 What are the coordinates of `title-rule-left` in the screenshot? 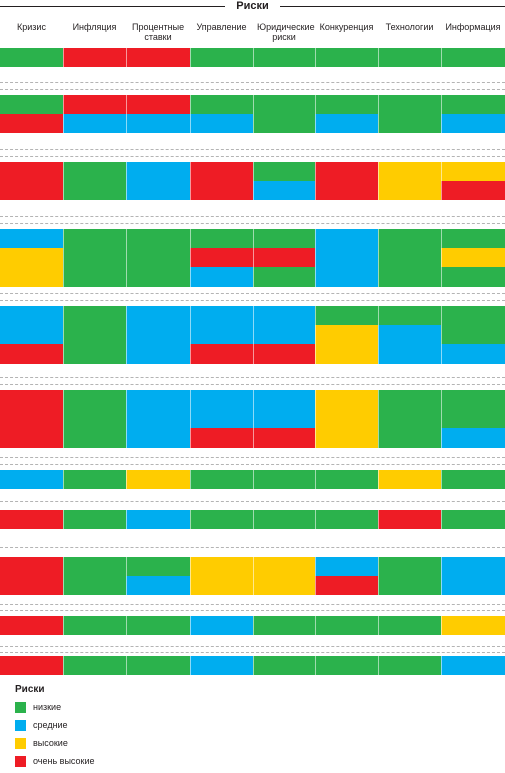 It's located at (112, 6).